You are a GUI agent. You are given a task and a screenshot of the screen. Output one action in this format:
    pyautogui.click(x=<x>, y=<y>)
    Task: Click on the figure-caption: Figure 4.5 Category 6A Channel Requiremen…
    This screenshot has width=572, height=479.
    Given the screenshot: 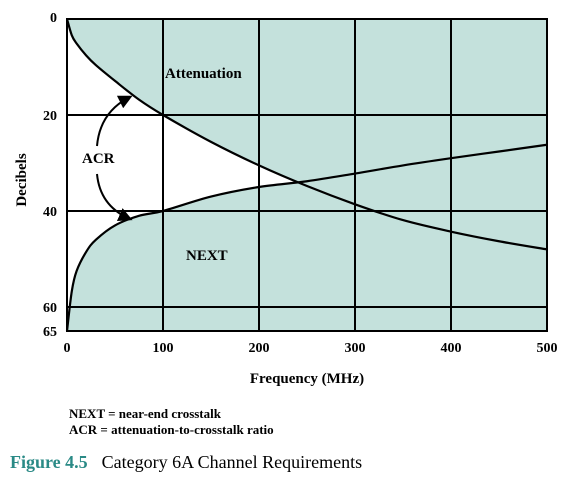 What is the action you would take?
    pyautogui.click(x=186, y=462)
    